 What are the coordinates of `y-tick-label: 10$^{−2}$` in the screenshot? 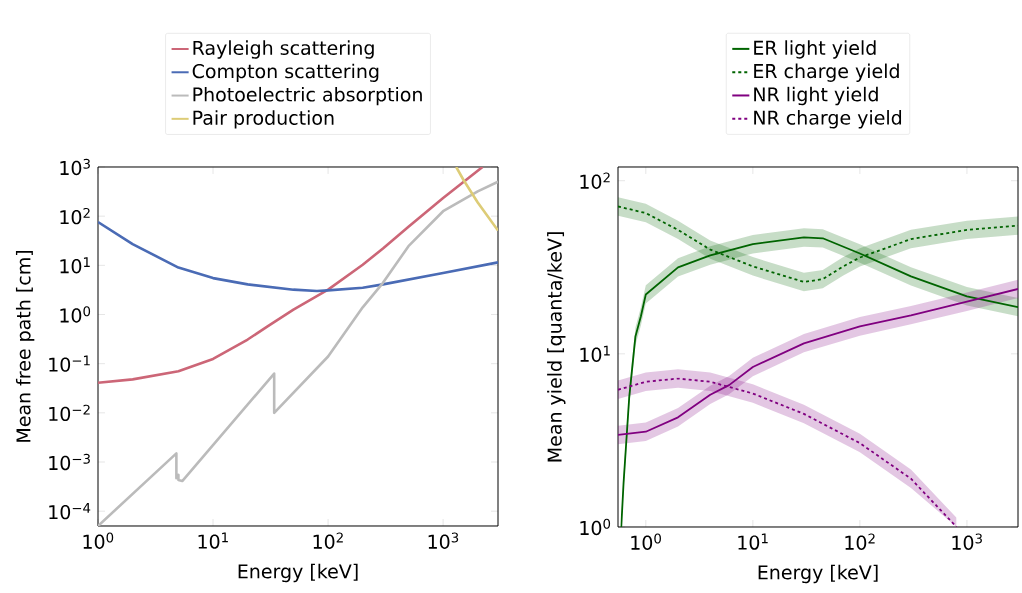 It's located at (69, 413).